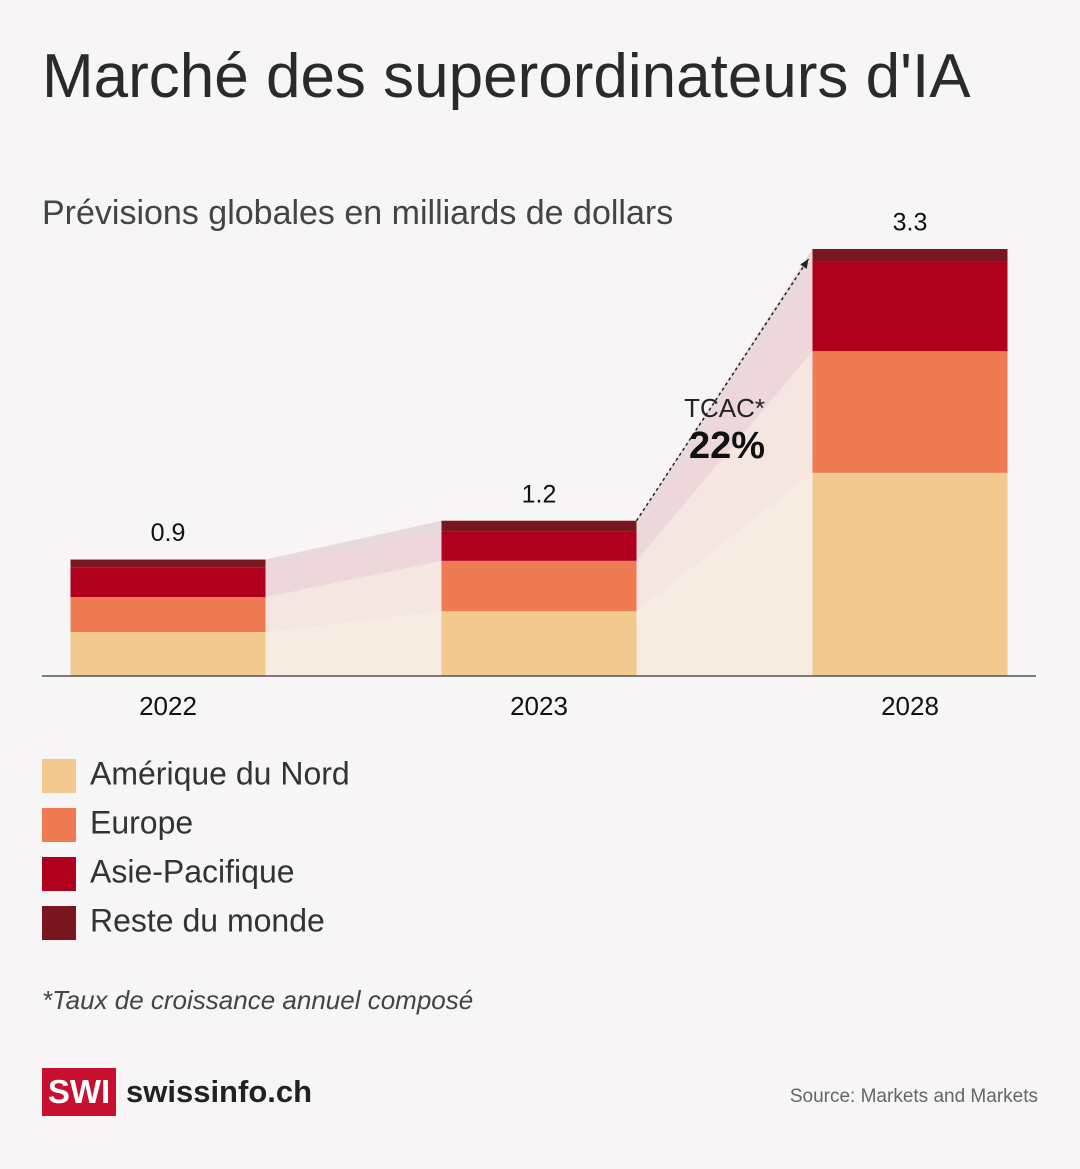 The width and height of the screenshot is (1080, 1169). I want to click on source: Source: Markets and Markets, so click(913, 1096).